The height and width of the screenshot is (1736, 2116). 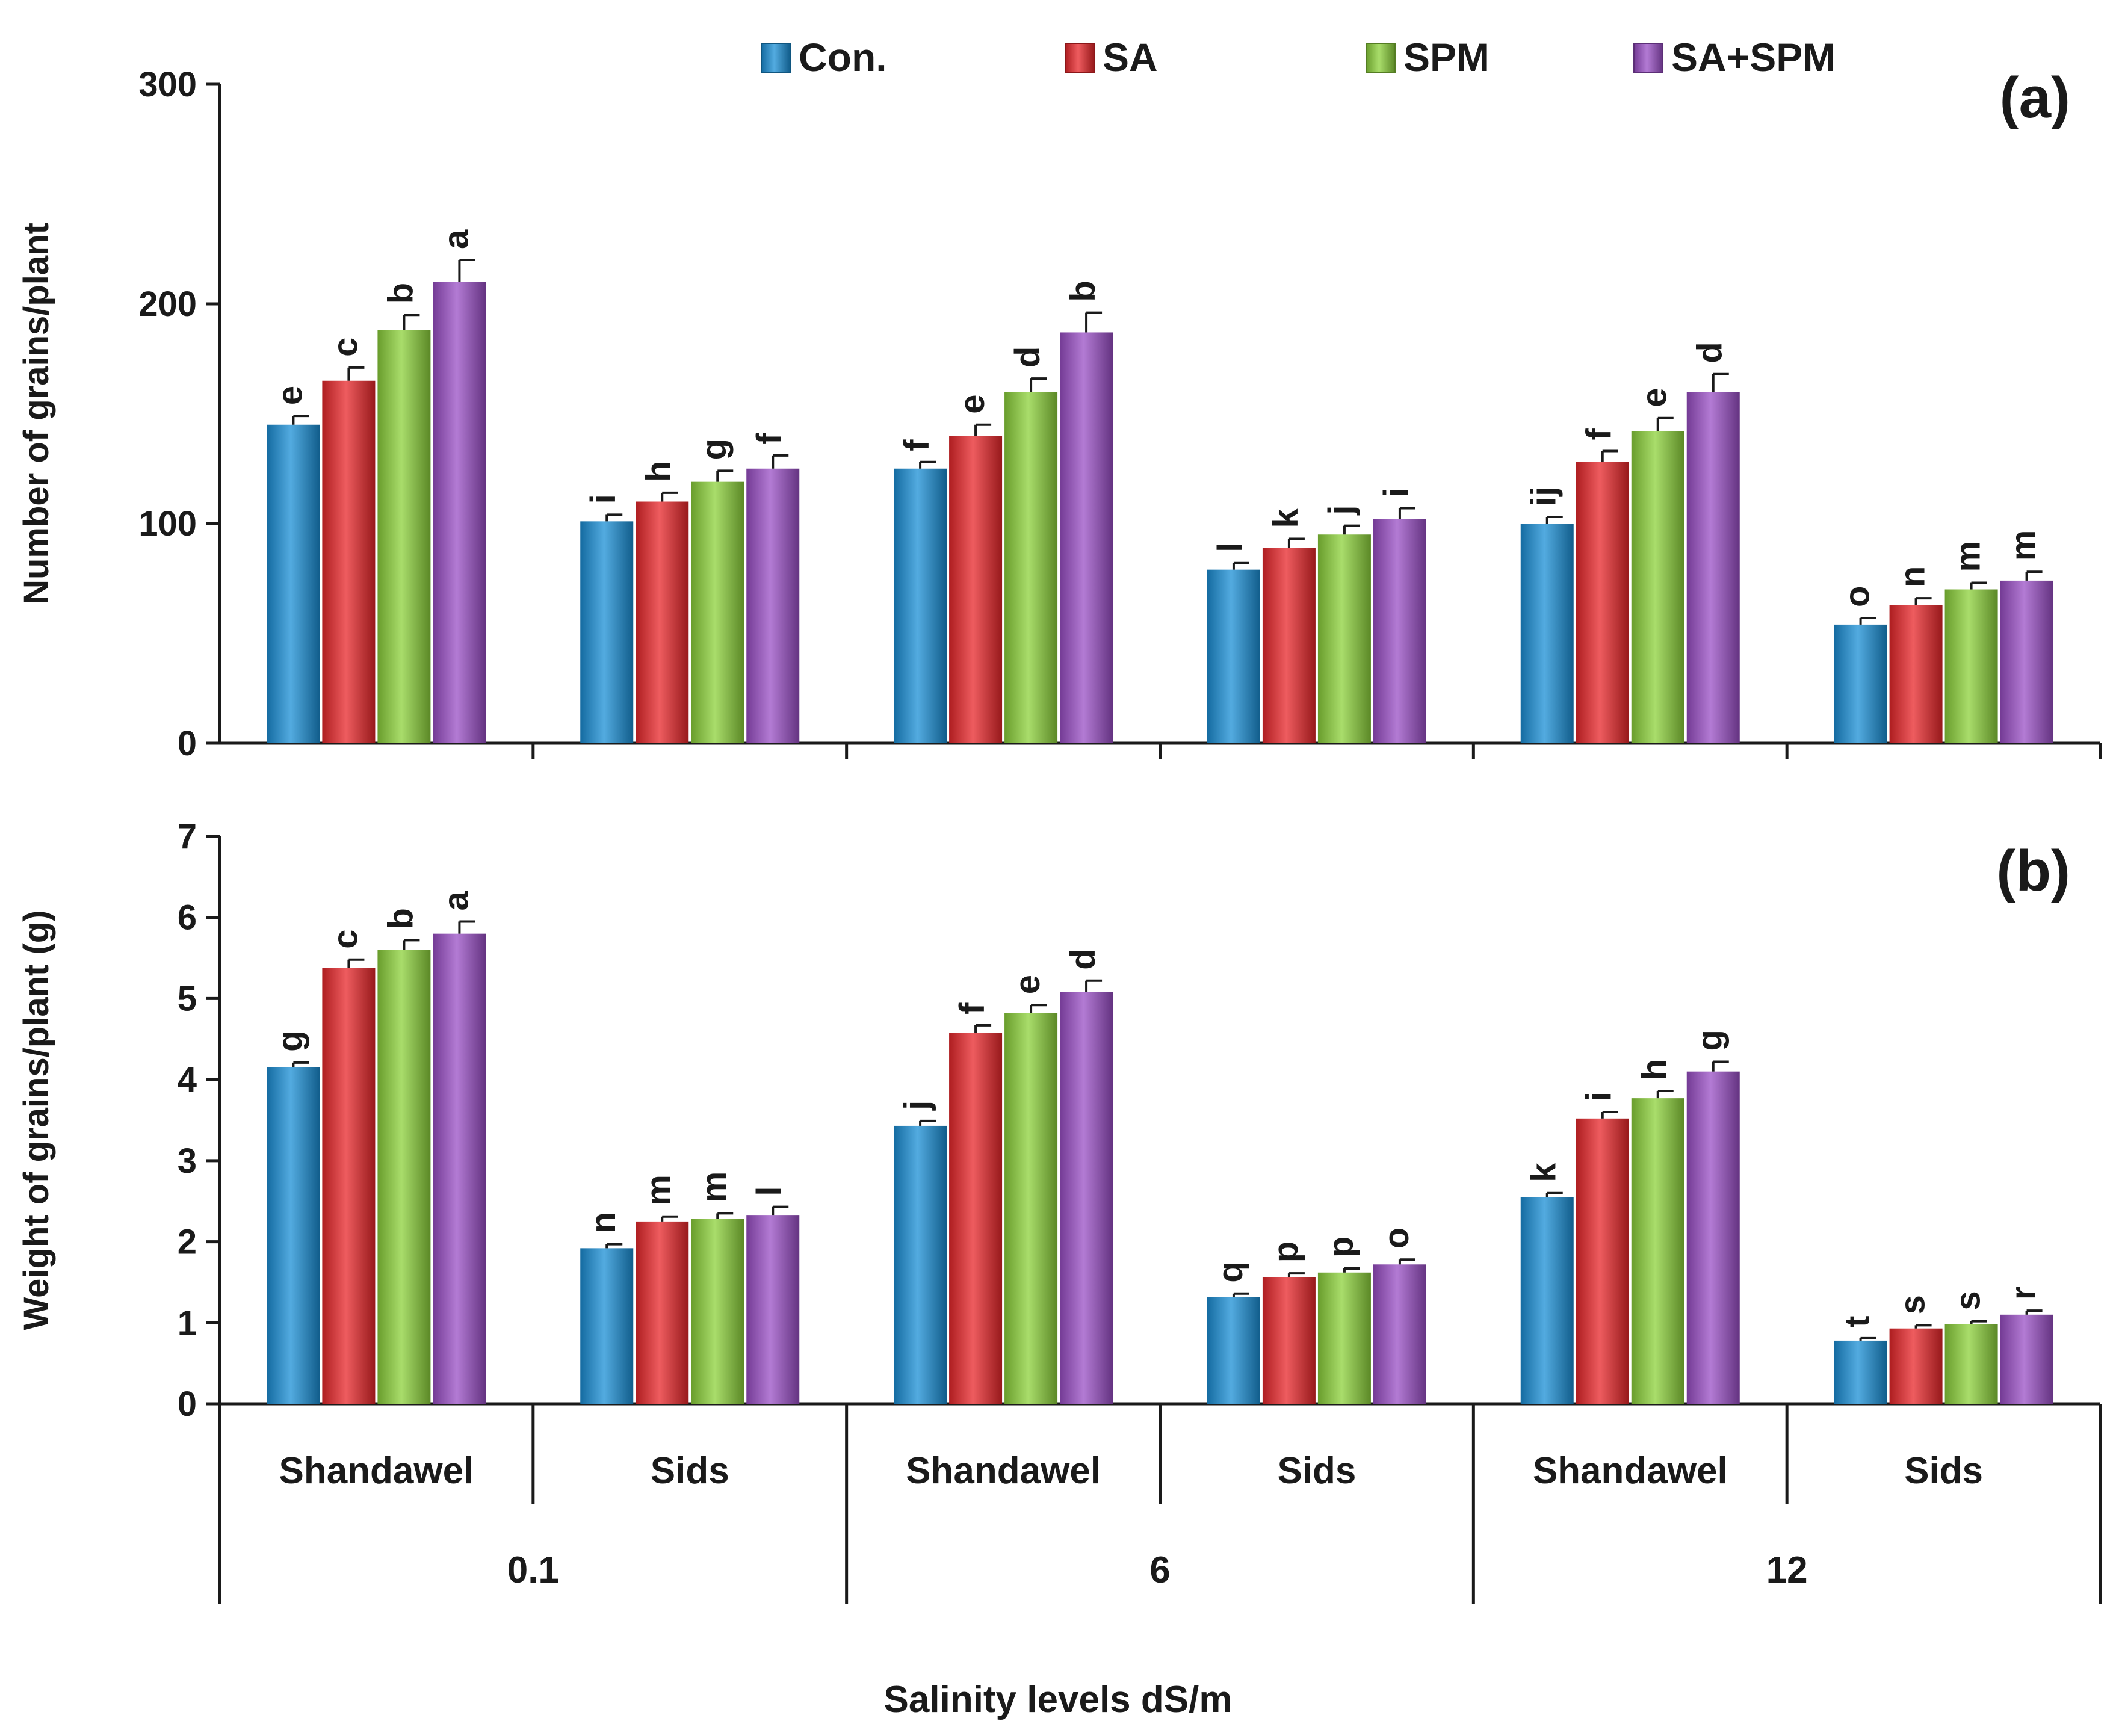 I want to click on legend: Con. SA SPM SA+SPM, so click(x=1298, y=57).